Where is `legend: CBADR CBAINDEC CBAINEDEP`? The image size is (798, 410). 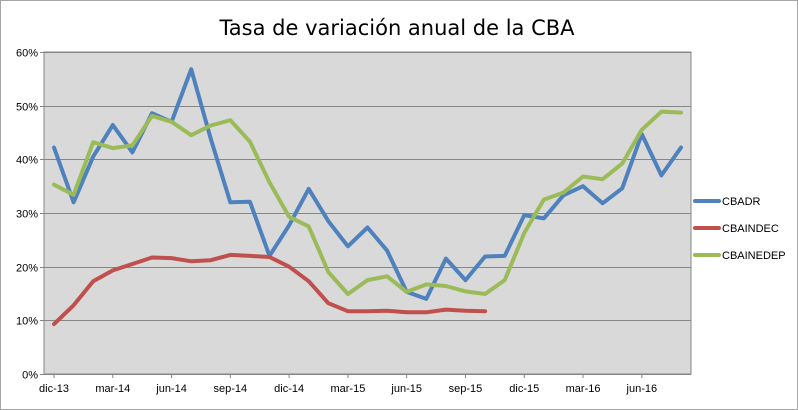
legend: CBADR CBAINDEC CBAINEDEP is located at coordinates (739, 229).